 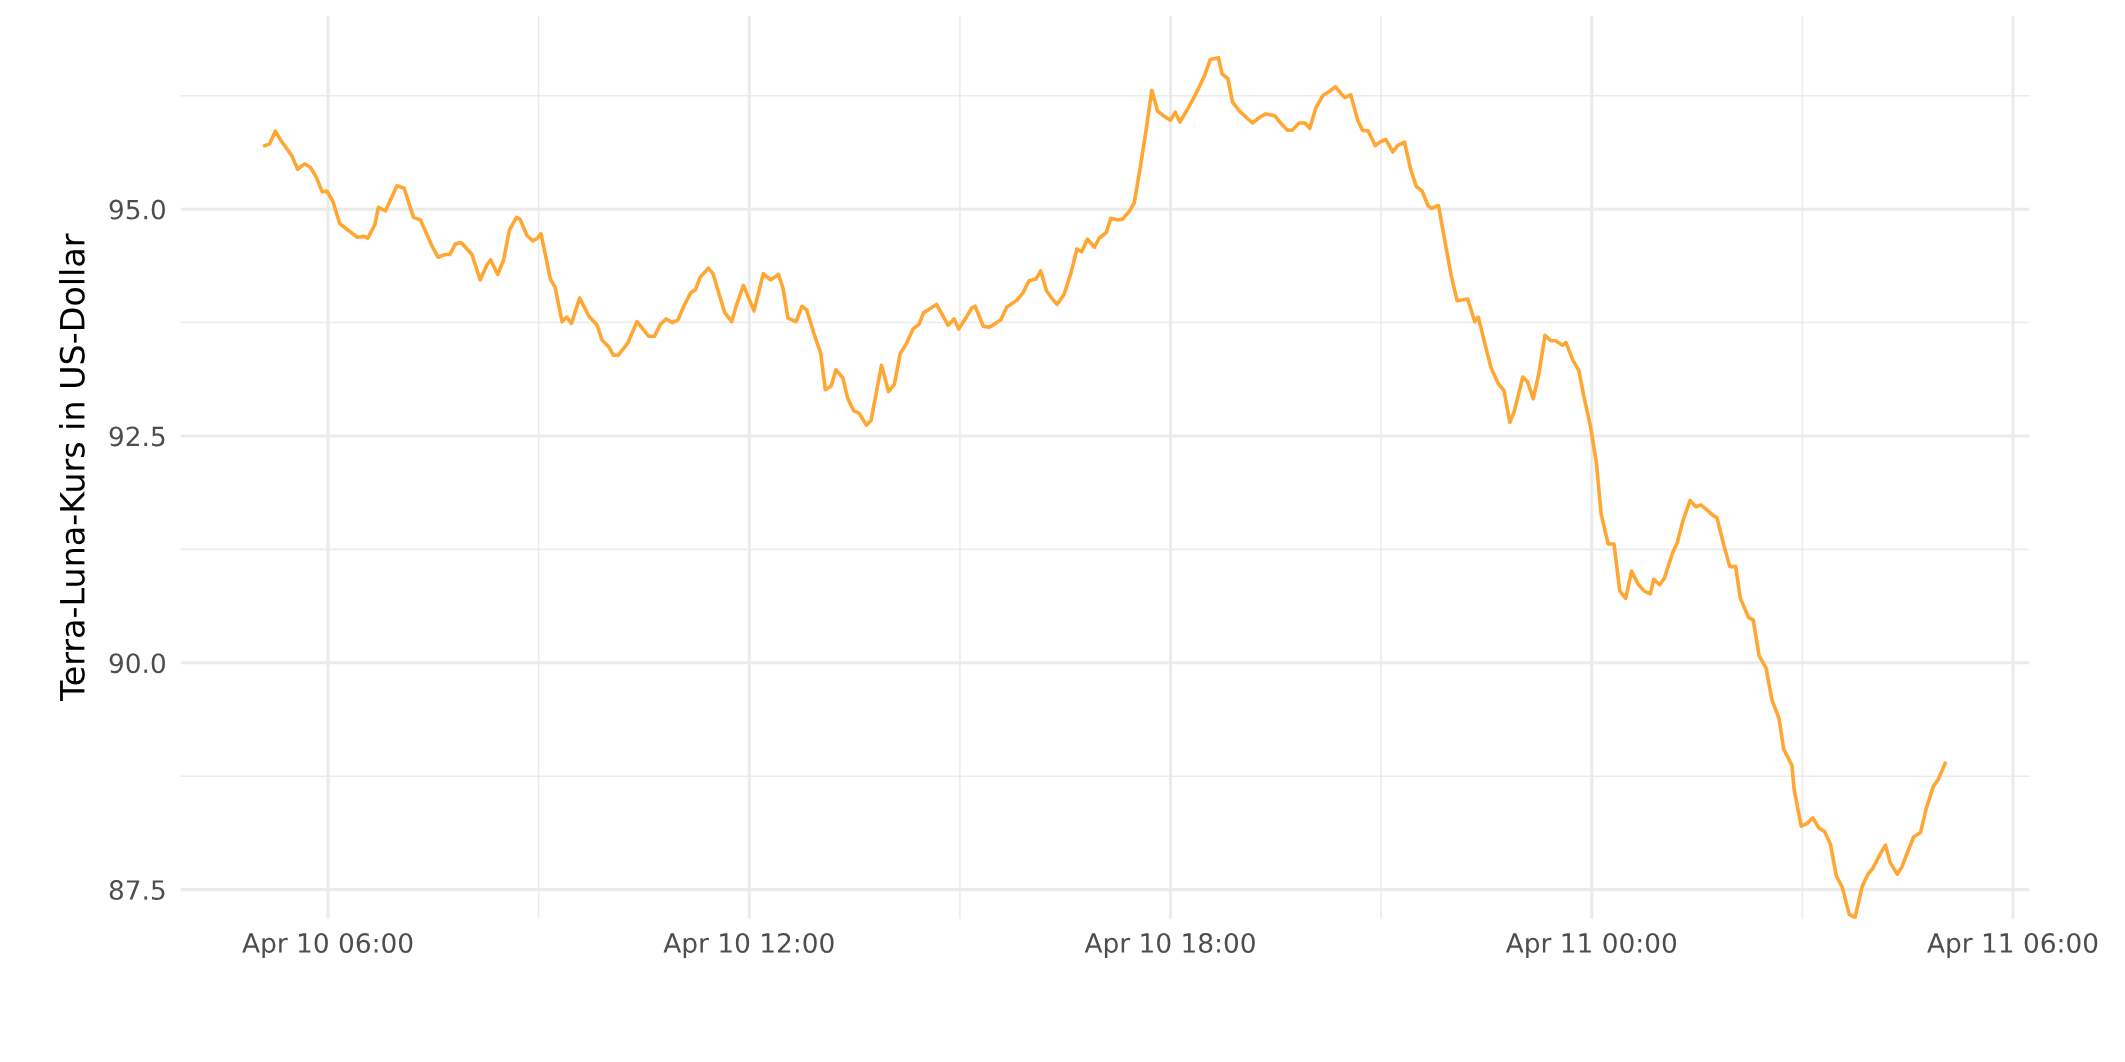 What do you see at coordinates (137, 436) in the screenshot?
I see `y-tick-label: 92.5` at bounding box center [137, 436].